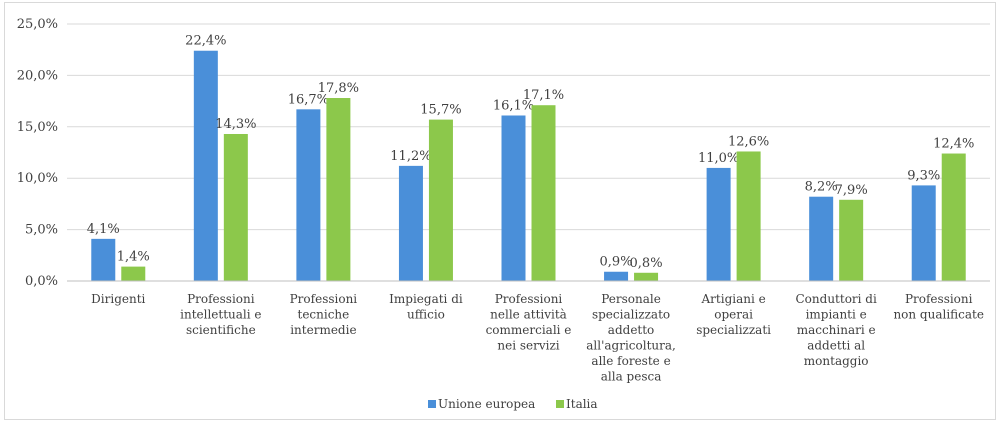 The height and width of the screenshot is (425, 1001). What do you see at coordinates (733, 299) in the screenshot?
I see `category-label: Artigiani e` at bounding box center [733, 299].